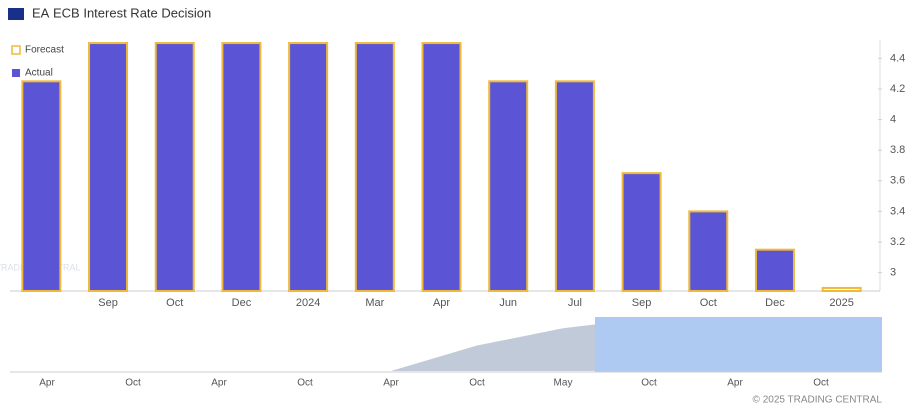 The height and width of the screenshot is (413, 914). I want to click on y-tick-label: 4.4, so click(897, 58).